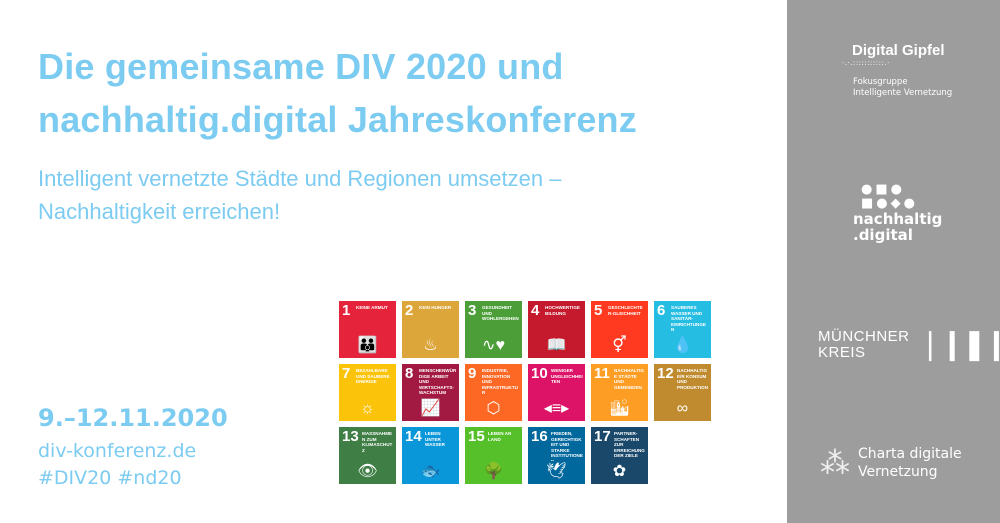  What do you see at coordinates (430, 471) in the screenshot?
I see `fish-icon: 🐟` at bounding box center [430, 471].